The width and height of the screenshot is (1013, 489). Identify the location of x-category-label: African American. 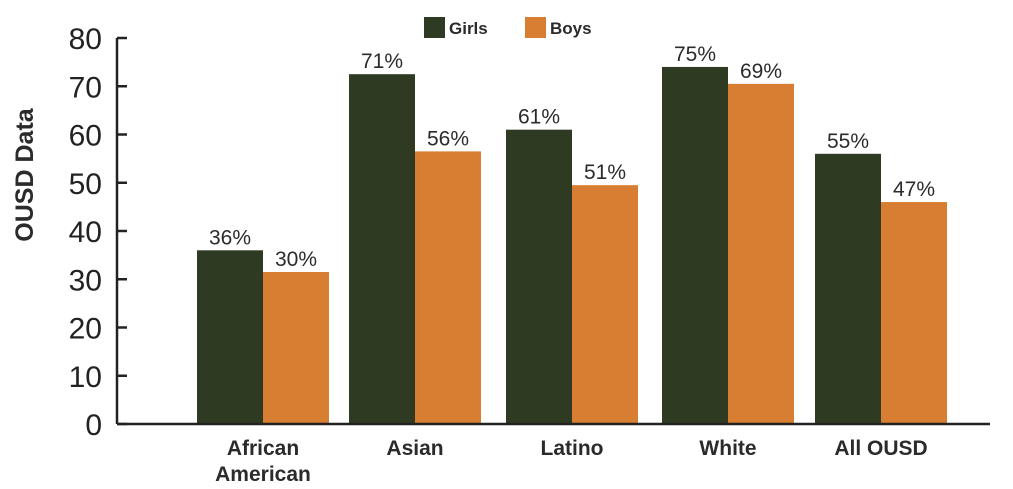
(263, 461).